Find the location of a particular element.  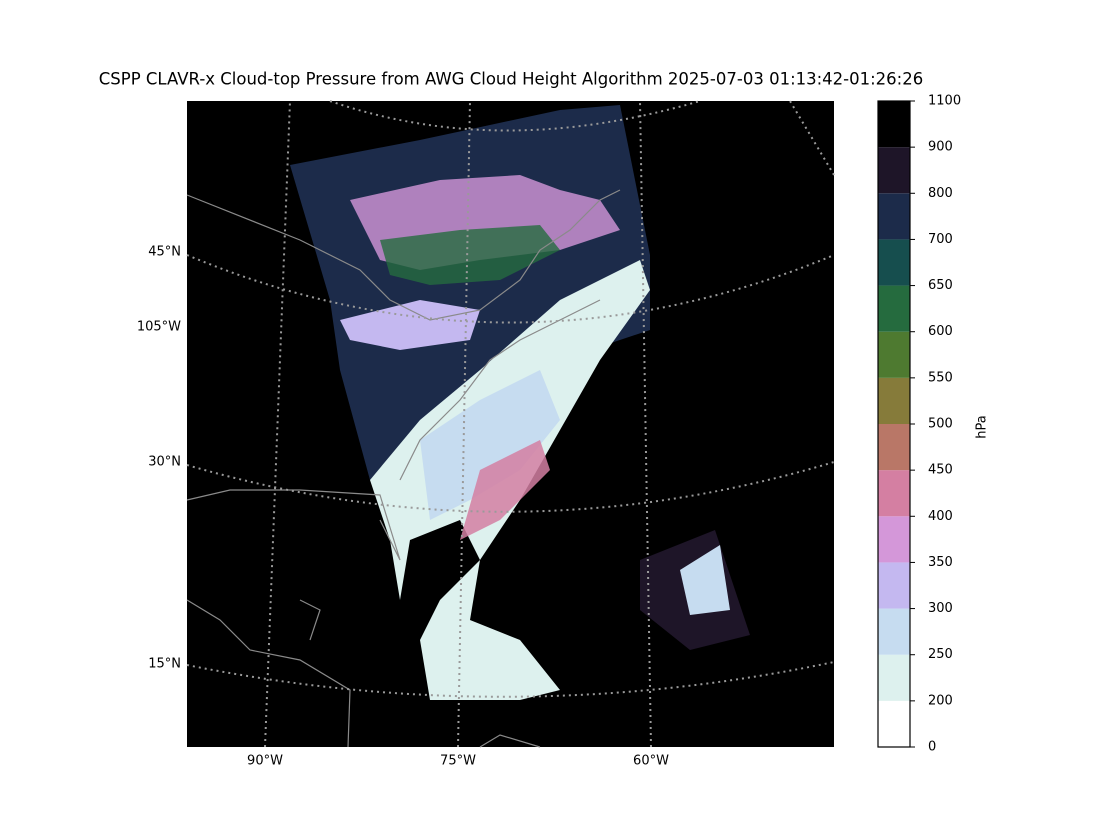

lon-label: 60°W is located at coordinates (651, 761).